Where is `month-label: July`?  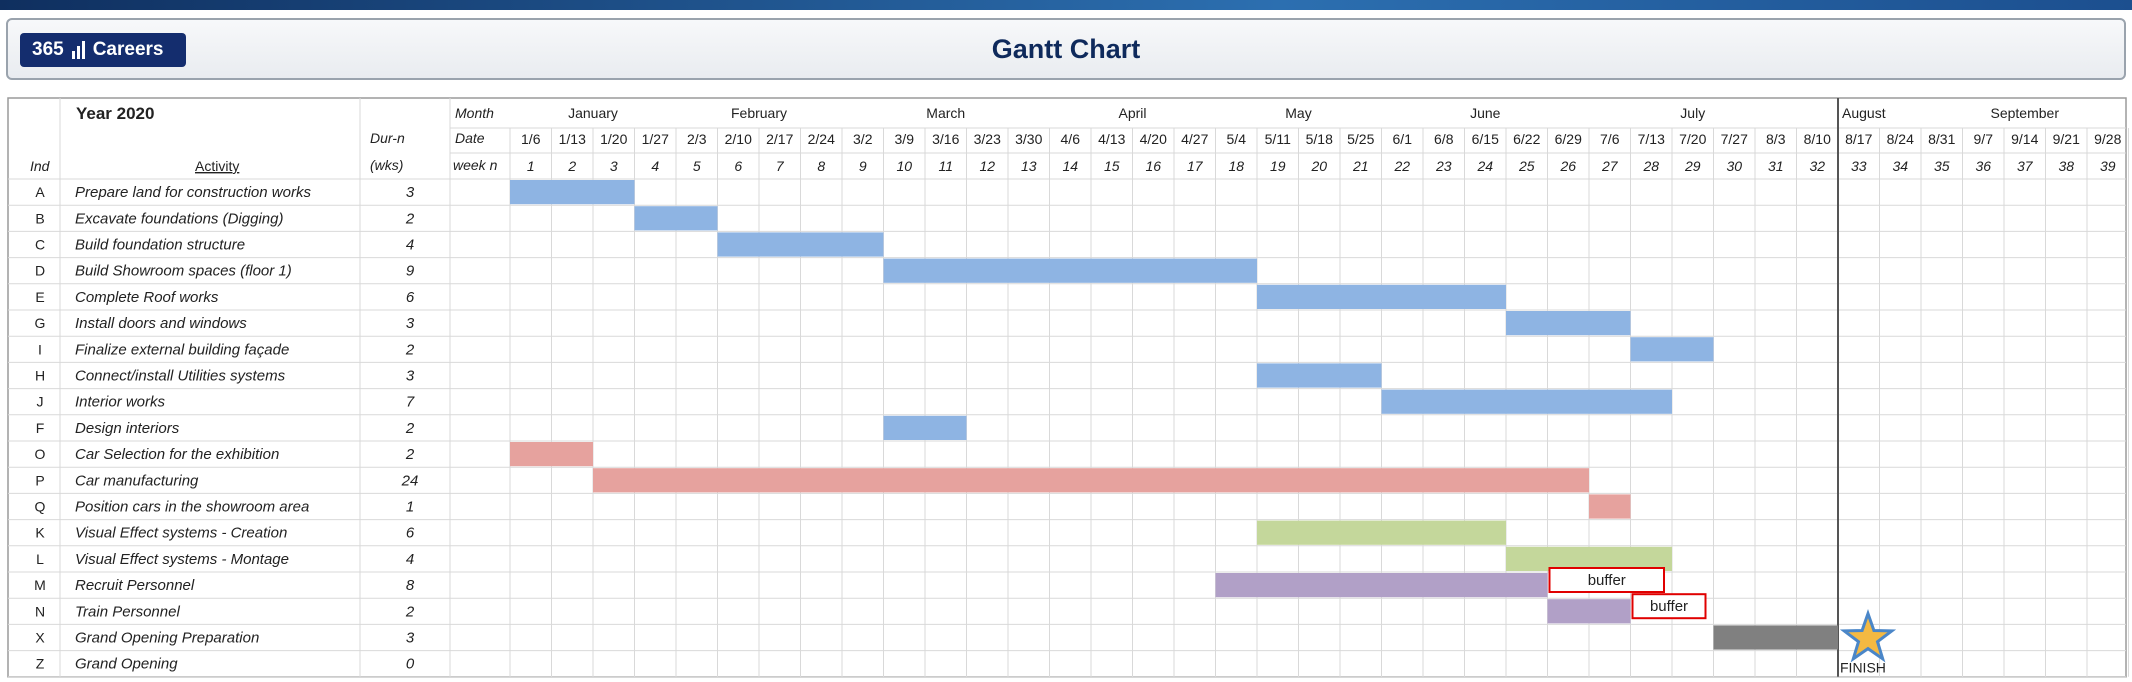
month-label: July is located at coordinates (1692, 113).